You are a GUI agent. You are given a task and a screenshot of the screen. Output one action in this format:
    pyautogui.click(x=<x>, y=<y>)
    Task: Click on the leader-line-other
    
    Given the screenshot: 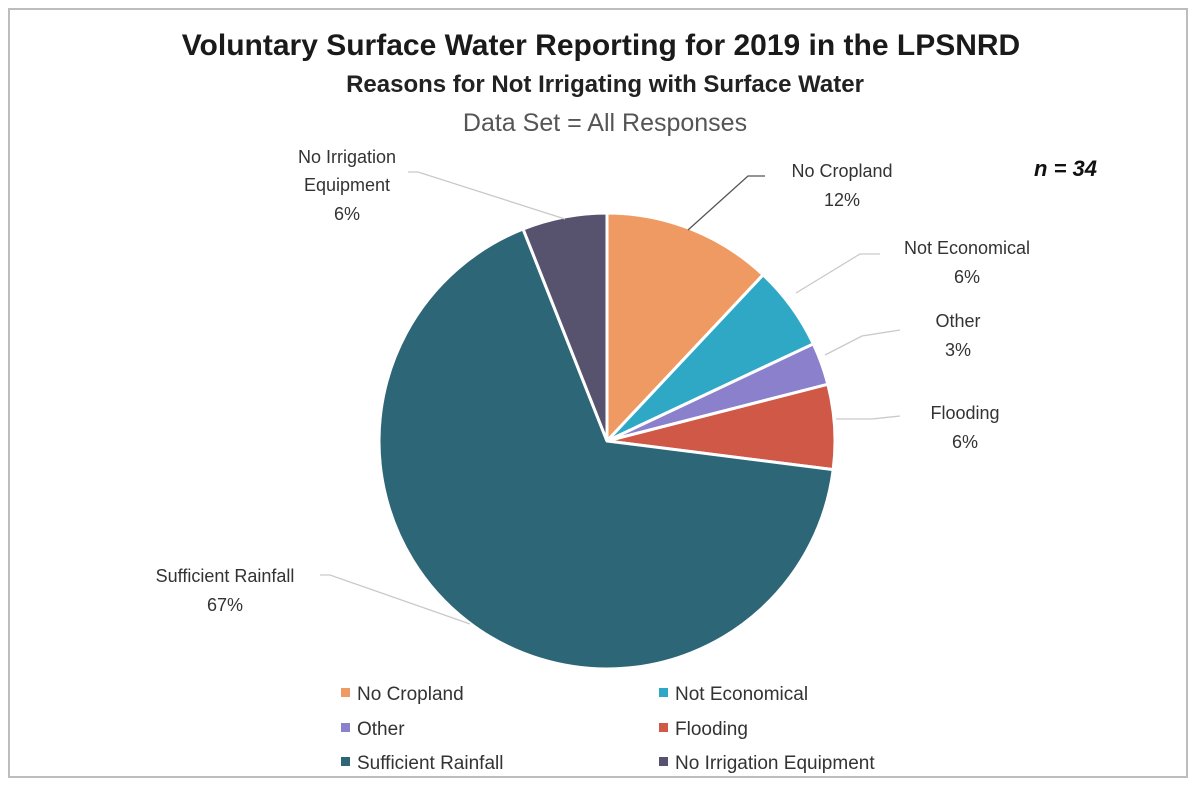 What is the action you would take?
    pyautogui.click(x=862, y=342)
    